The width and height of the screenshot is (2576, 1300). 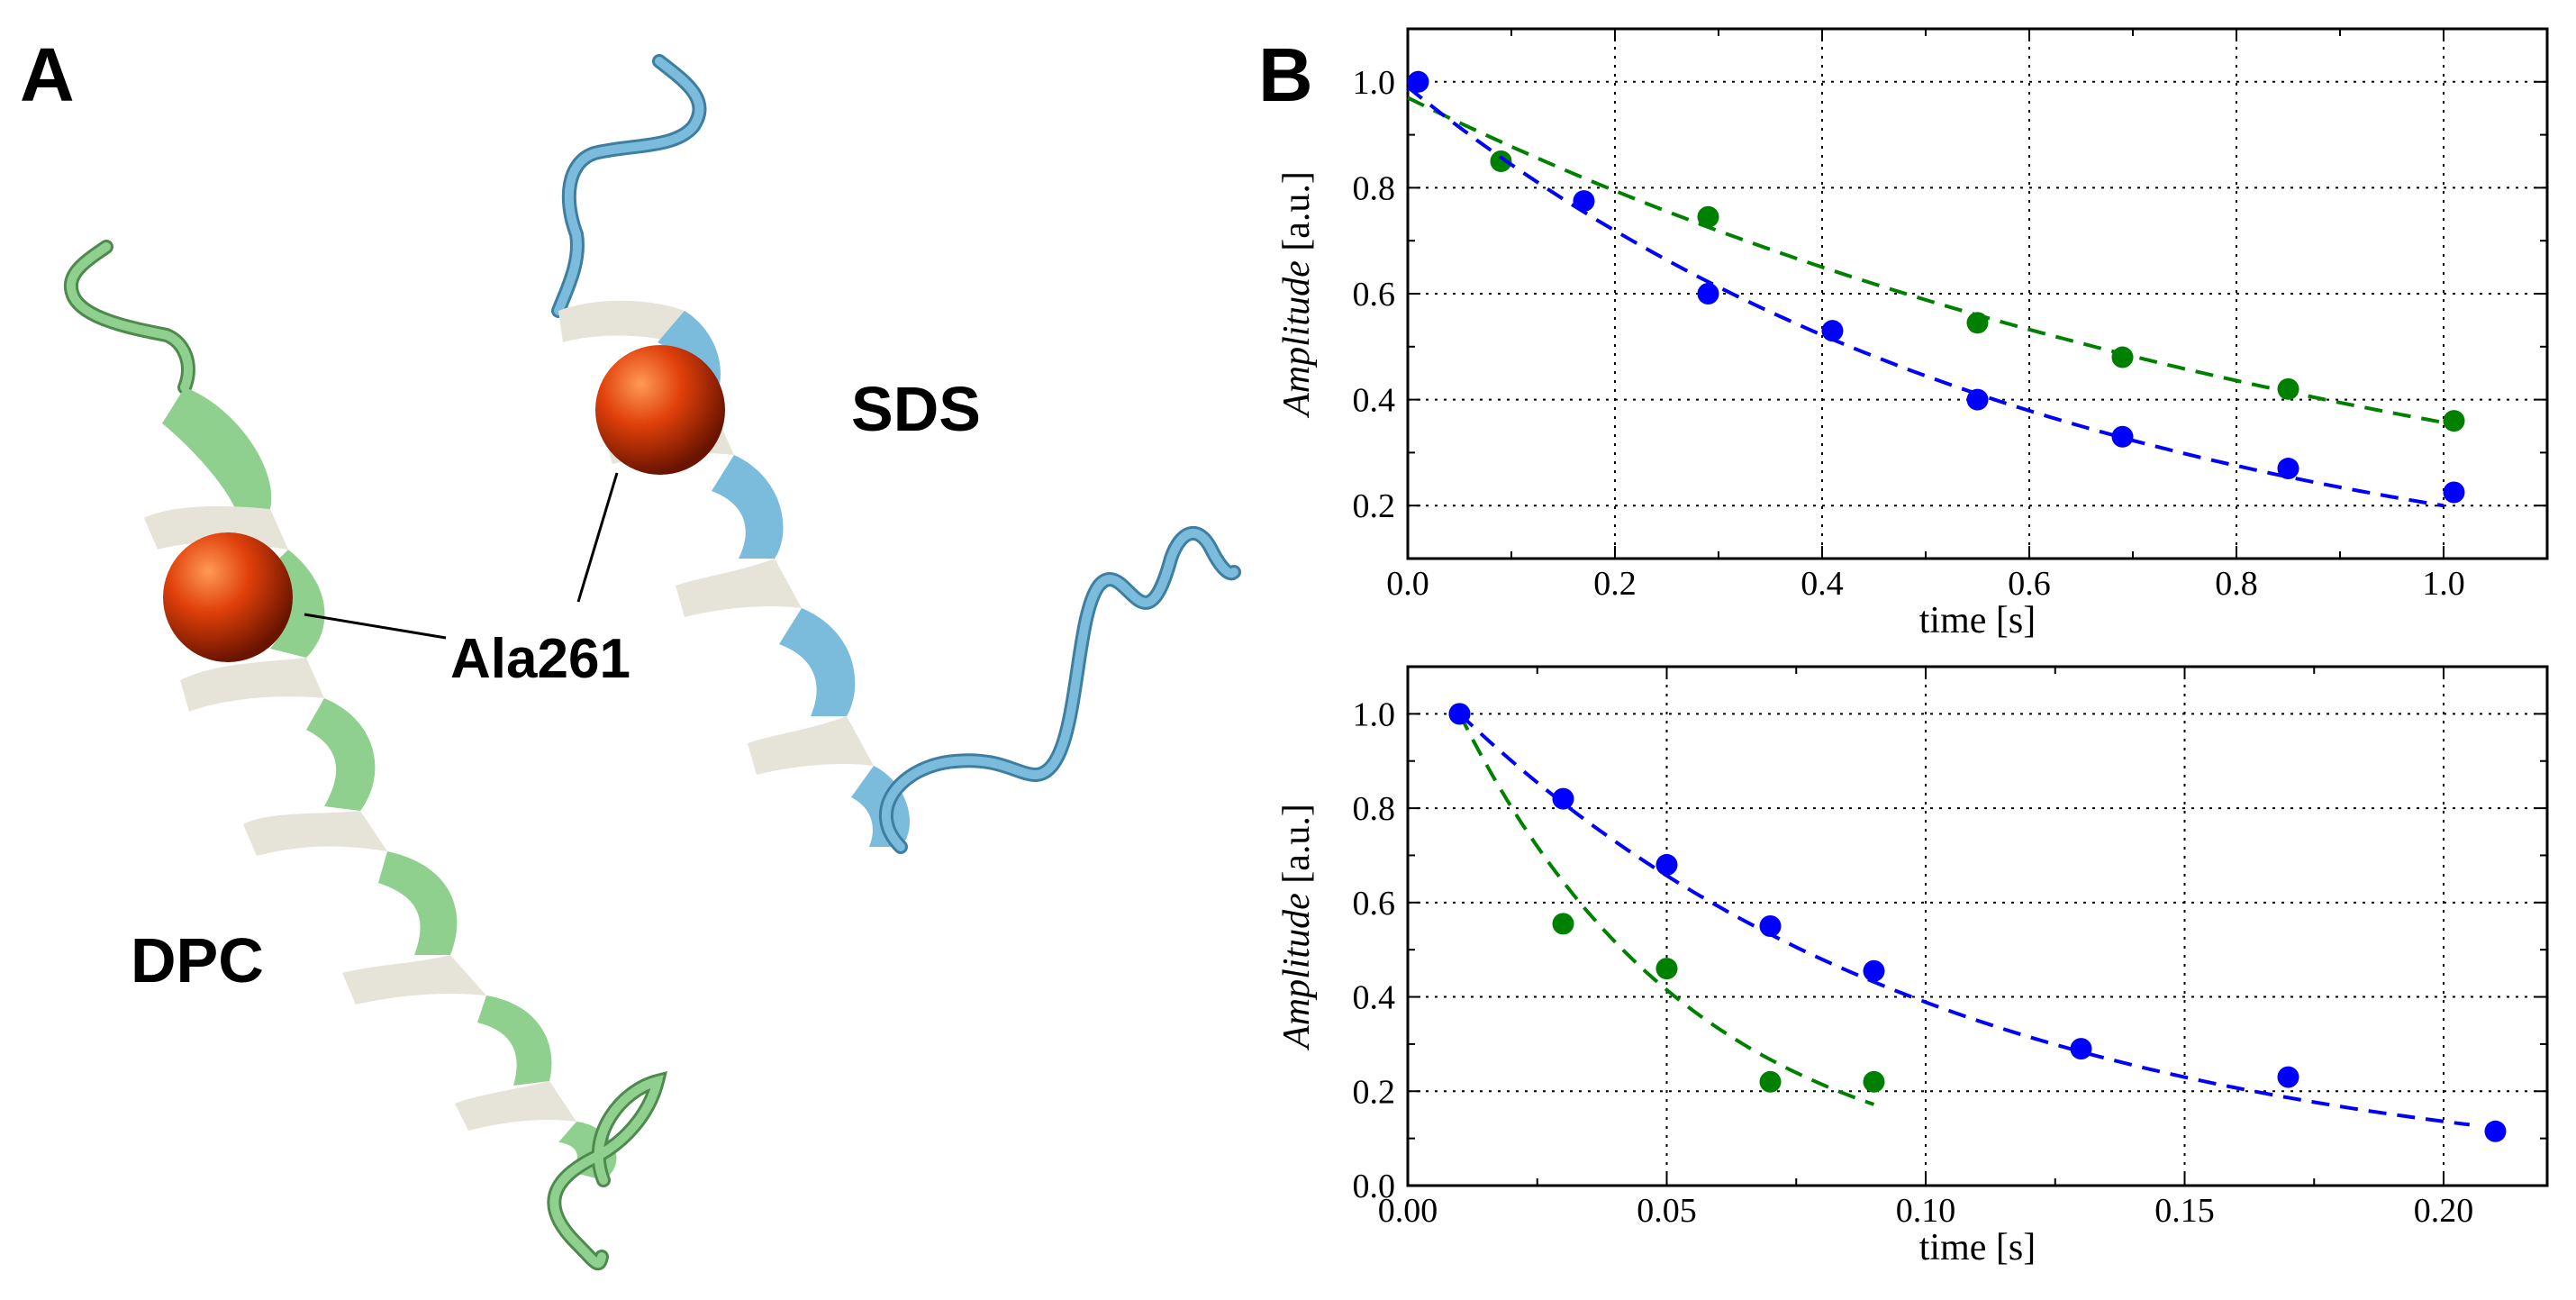 I want to click on sds-ala261-leader, so click(x=597, y=537).